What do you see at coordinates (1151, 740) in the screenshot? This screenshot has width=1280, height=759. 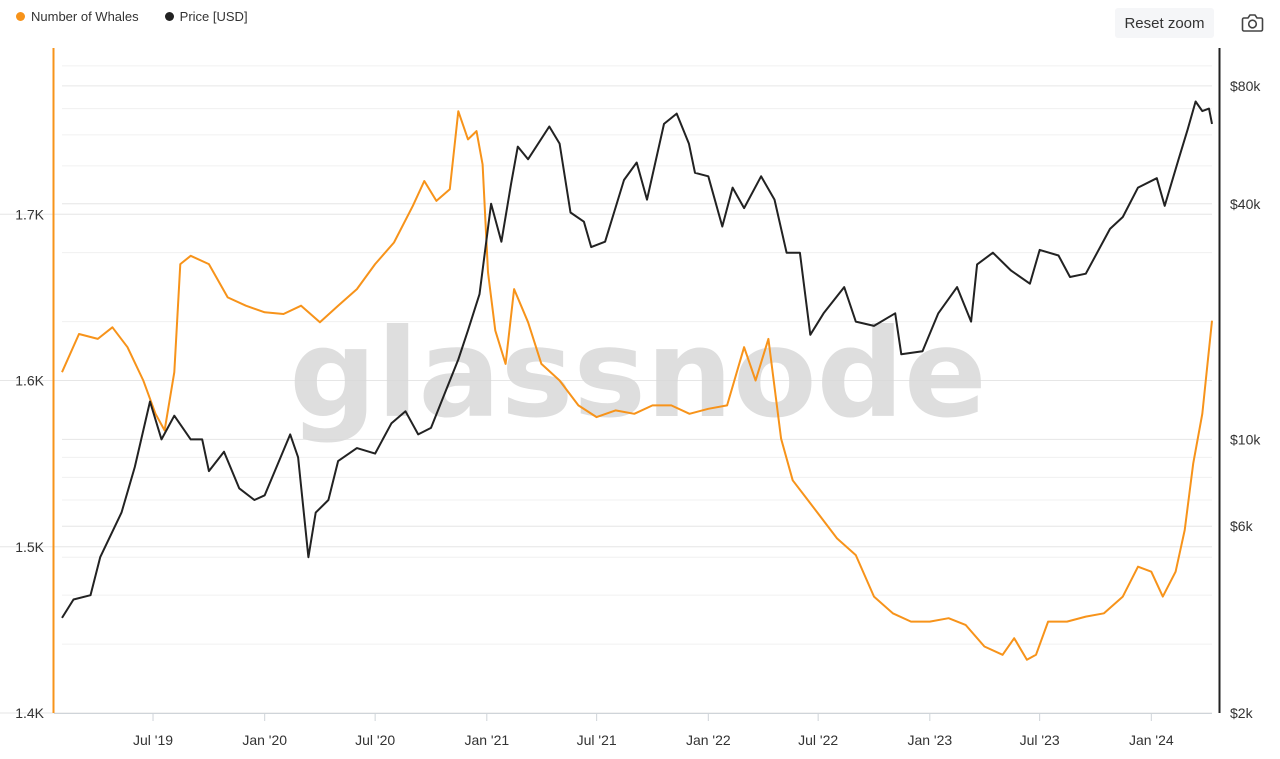 I see `x-axis-tick-label: Jan '24` at bounding box center [1151, 740].